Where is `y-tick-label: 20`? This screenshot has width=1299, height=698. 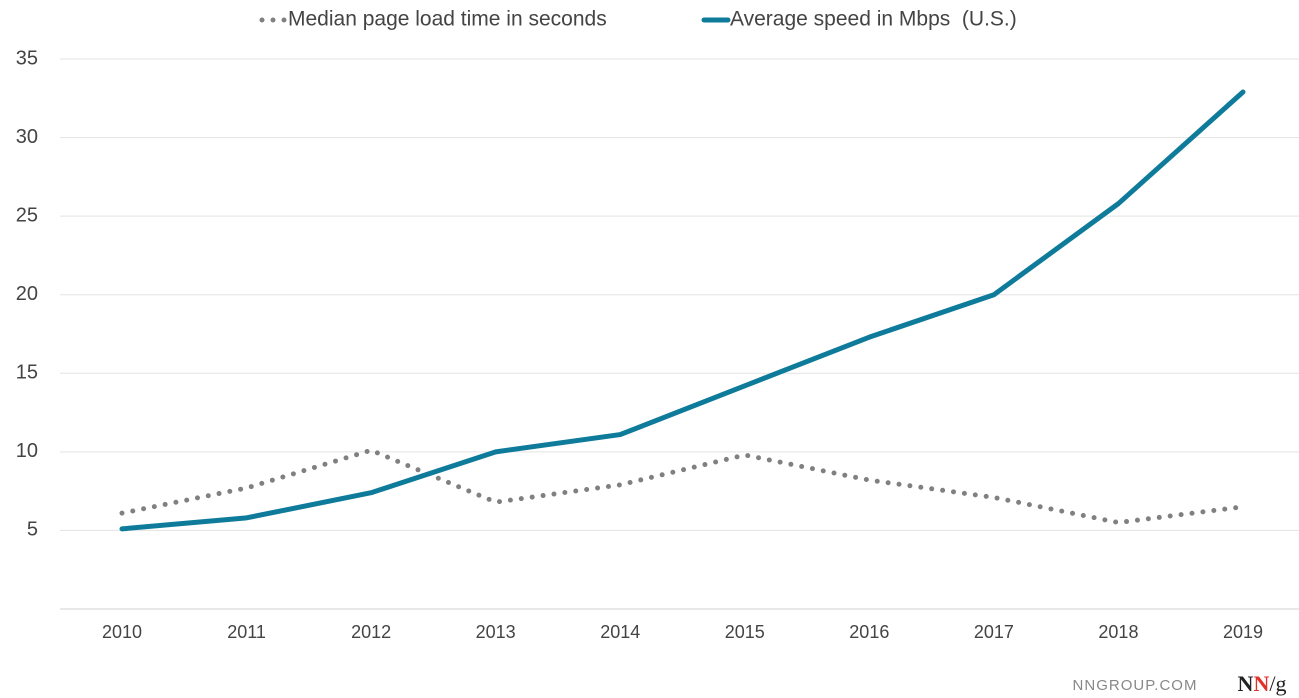 y-tick-label: 20 is located at coordinates (27, 294).